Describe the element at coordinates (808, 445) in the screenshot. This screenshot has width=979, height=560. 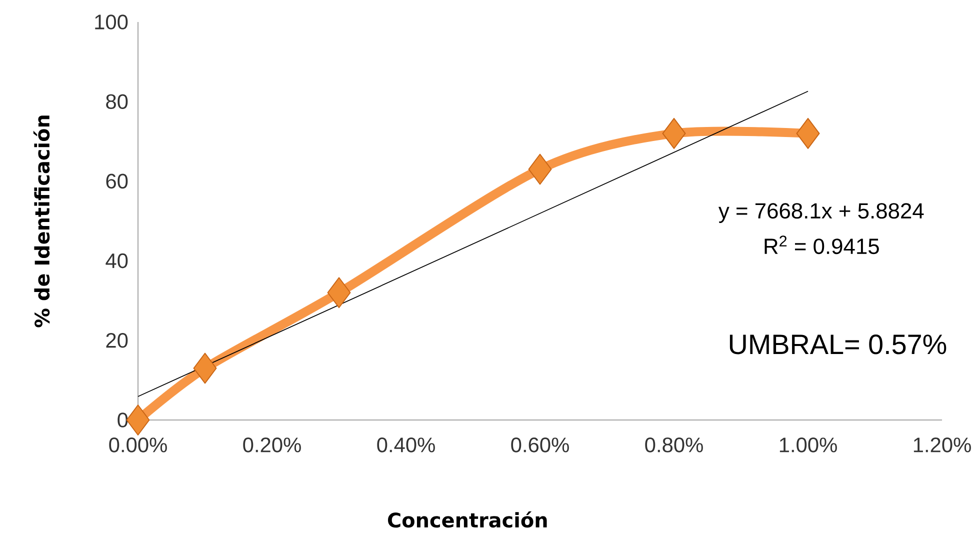
I see `x-tick-label: 1.00%` at that location.